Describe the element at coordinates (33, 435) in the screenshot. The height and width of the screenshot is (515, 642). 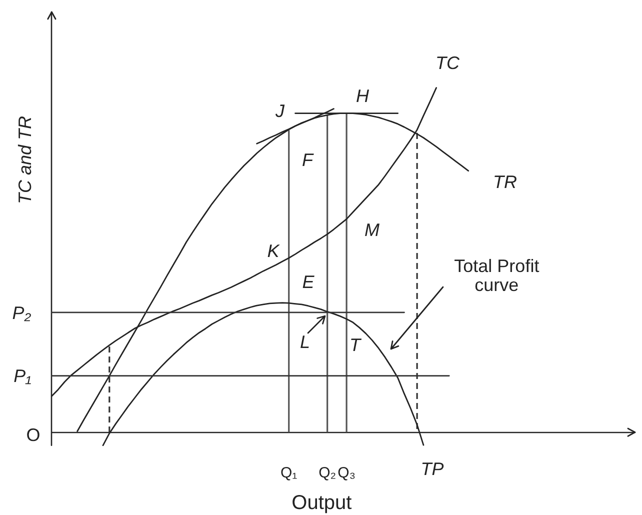
I see `text: O` at that location.